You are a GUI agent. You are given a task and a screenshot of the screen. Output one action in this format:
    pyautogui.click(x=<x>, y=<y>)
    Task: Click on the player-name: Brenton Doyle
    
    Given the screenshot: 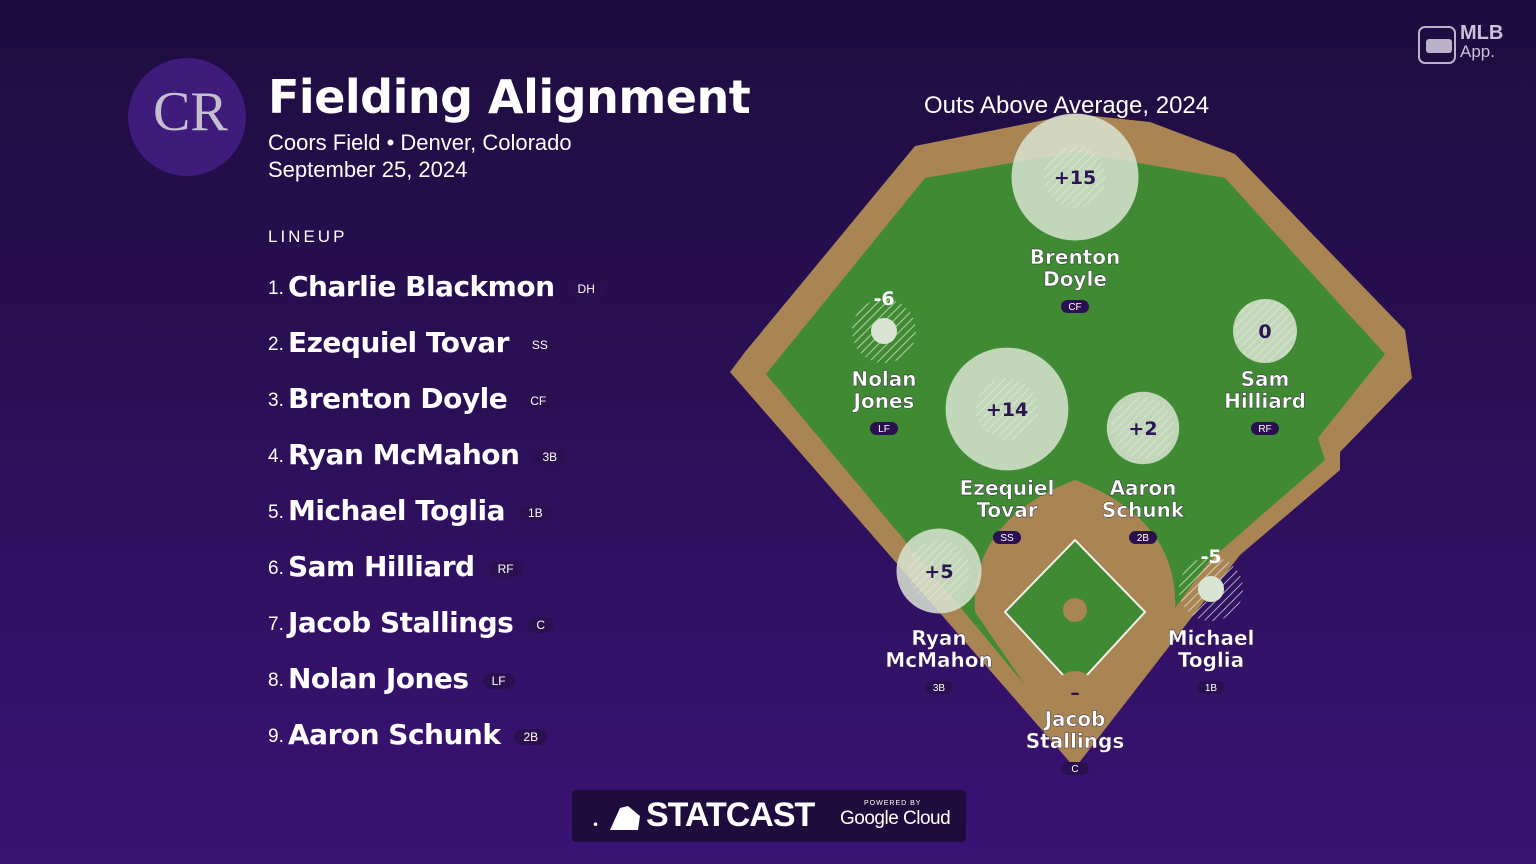 What is the action you would take?
    pyautogui.click(x=398, y=398)
    